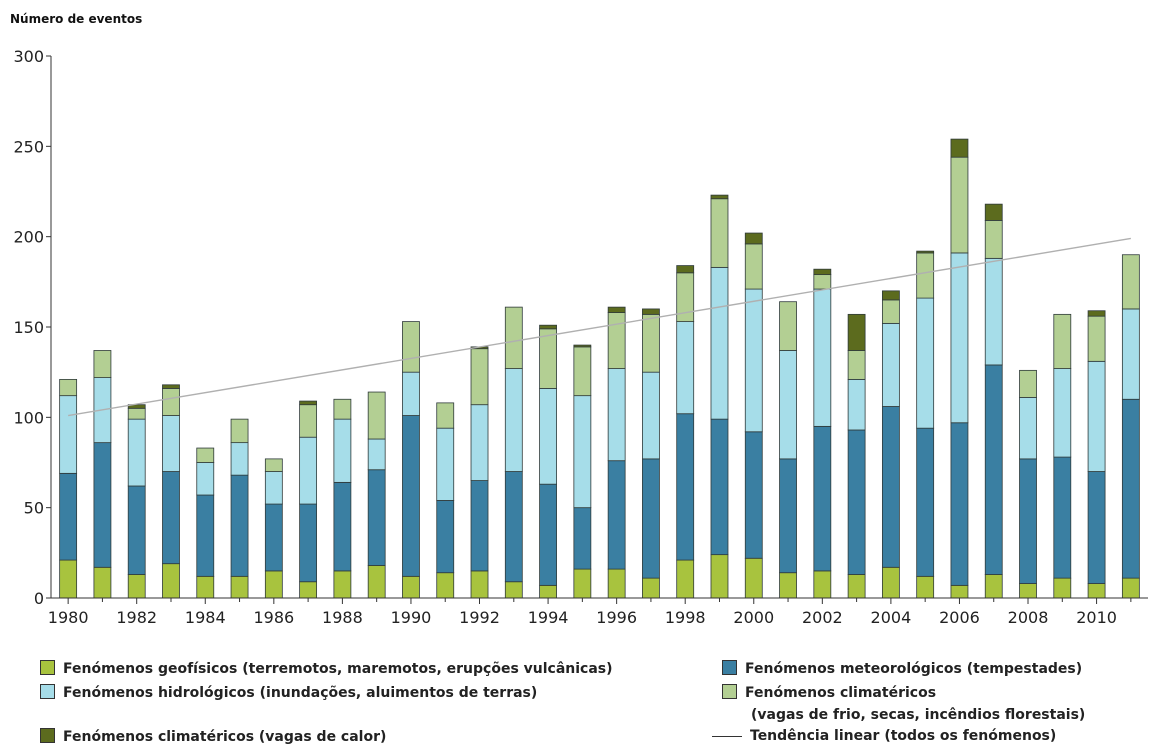 The width and height of the screenshot is (1152, 747). Describe the element at coordinates (28, 237) in the screenshot. I see `y-tick-label: 200` at that location.